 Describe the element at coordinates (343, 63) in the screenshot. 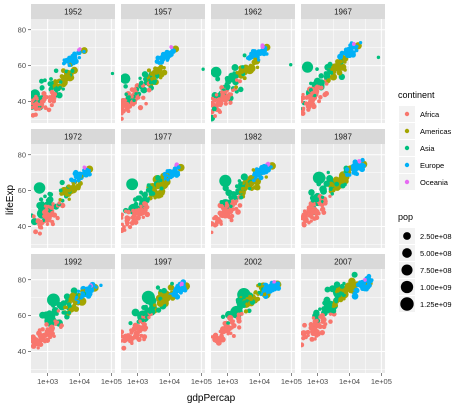

I see `facet-panel: 1967` at that location.